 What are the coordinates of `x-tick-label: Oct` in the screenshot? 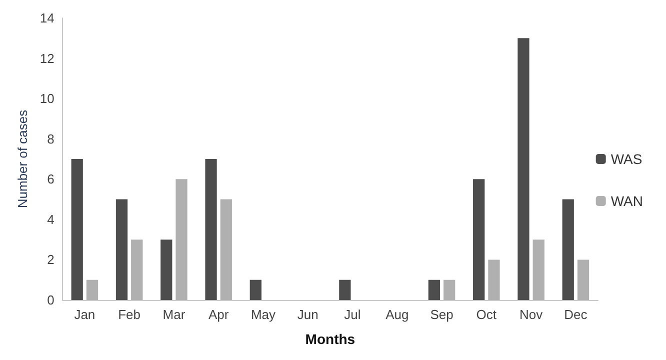 It's located at (486, 314).